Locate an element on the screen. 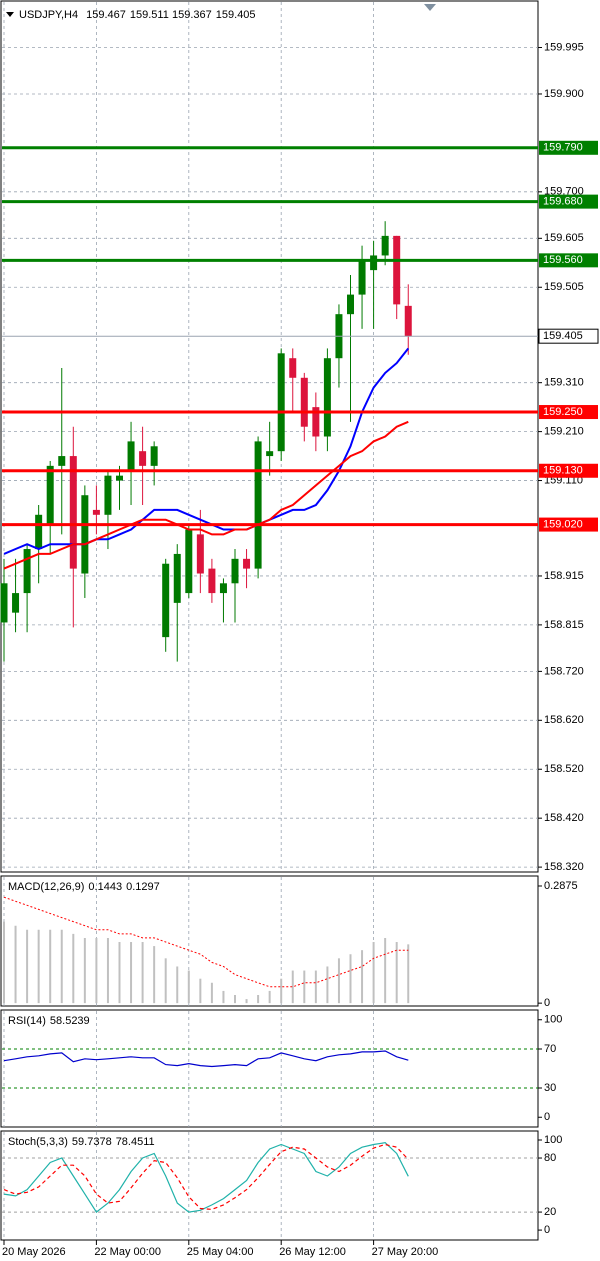 The image size is (600, 1261). level-label: 159.790 is located at coordinates (563, 148).